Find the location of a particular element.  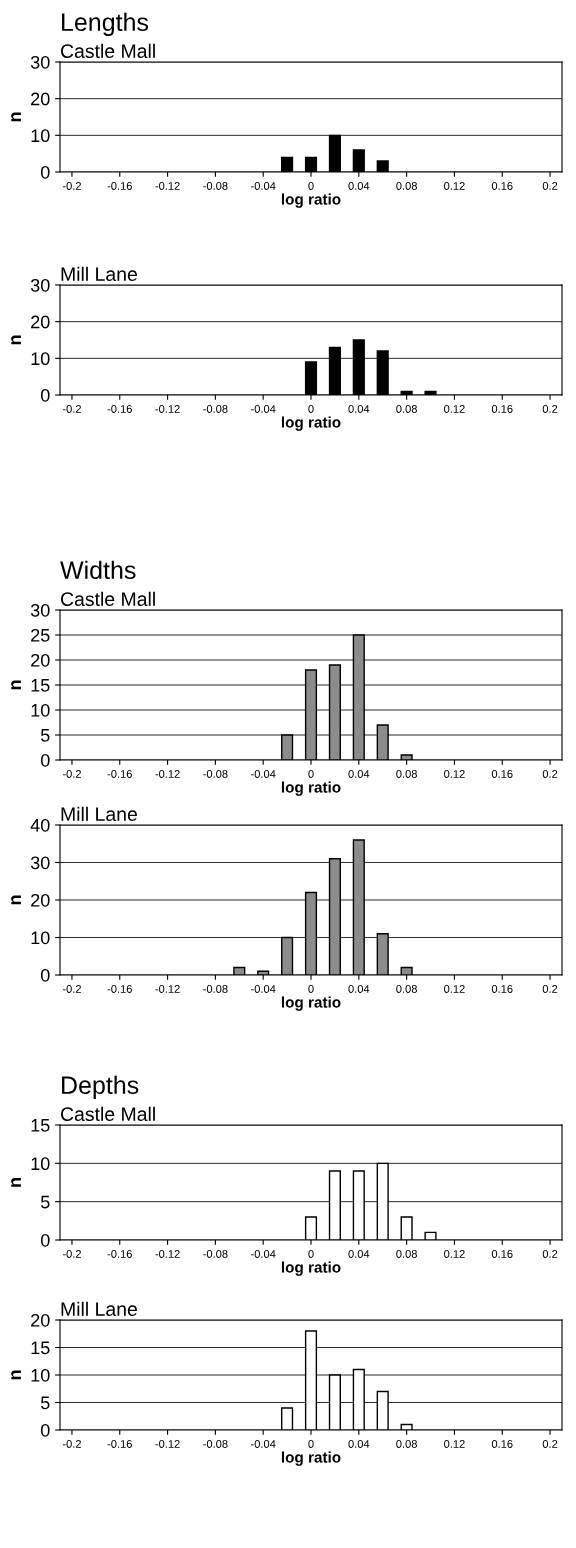

y-tick-label: 25 is located at coordinates (40, 635).